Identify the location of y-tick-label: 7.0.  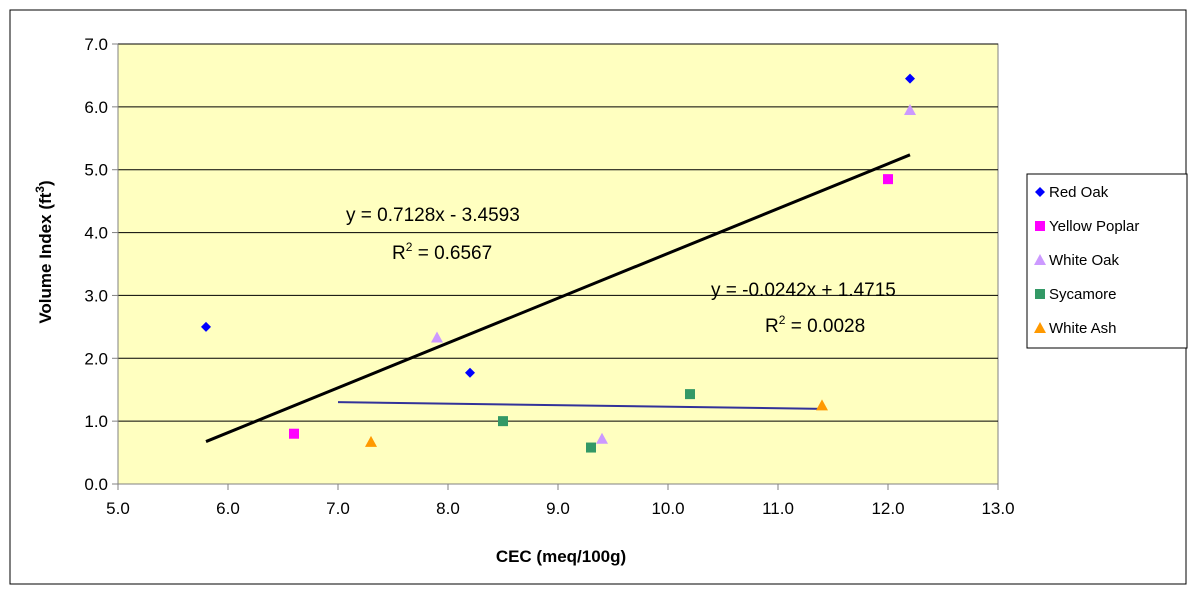
(96, 44).